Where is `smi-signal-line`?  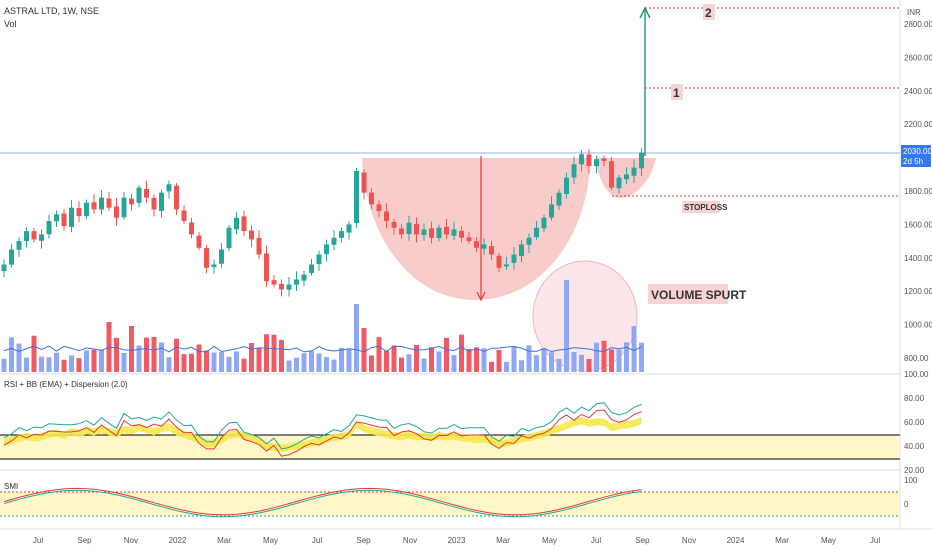
smi-signal-line is located at coordinates (322, 503).